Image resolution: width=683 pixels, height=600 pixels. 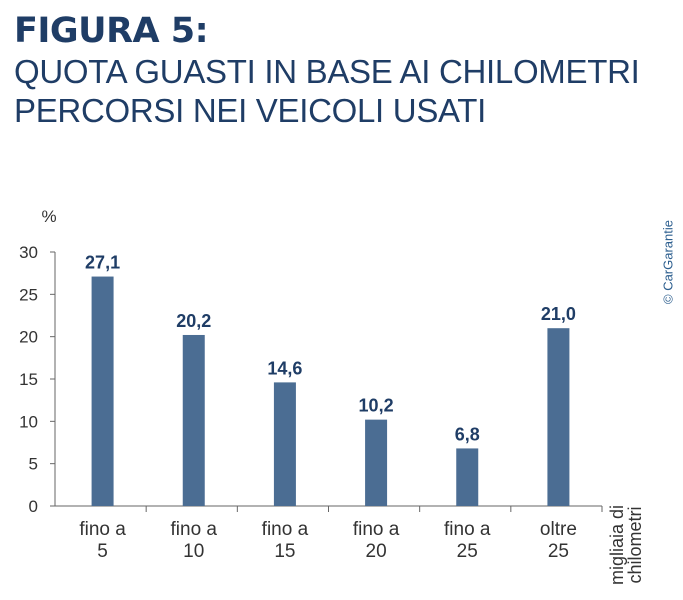 I want to click on figure-label: FIGURA 5:, so click(x=111, y=31).